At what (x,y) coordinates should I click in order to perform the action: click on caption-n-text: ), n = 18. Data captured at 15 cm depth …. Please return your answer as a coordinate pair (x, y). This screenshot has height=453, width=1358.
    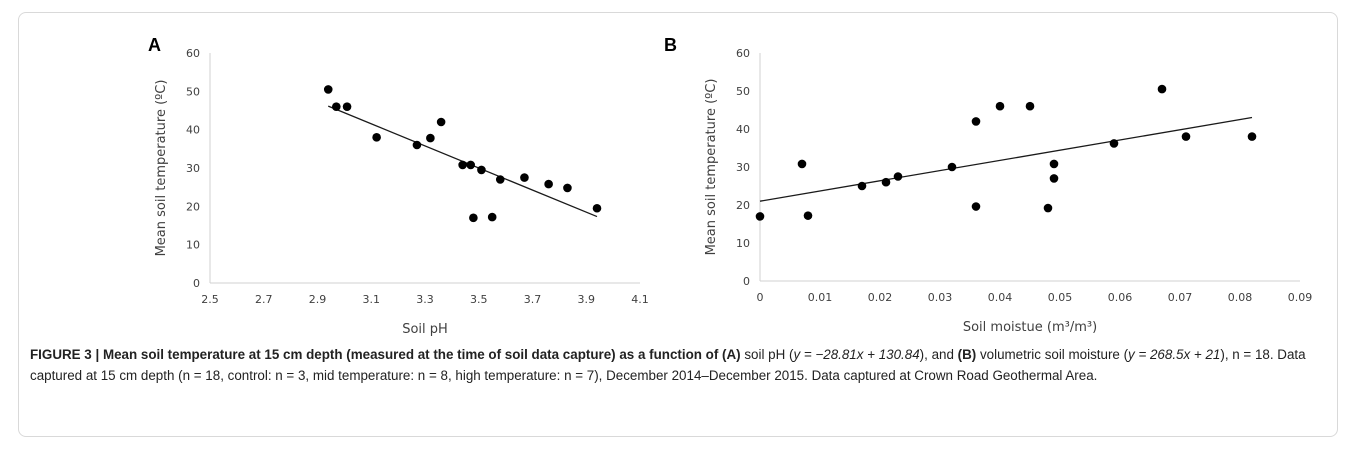
    Looking at the image, I should click on (668, 365).